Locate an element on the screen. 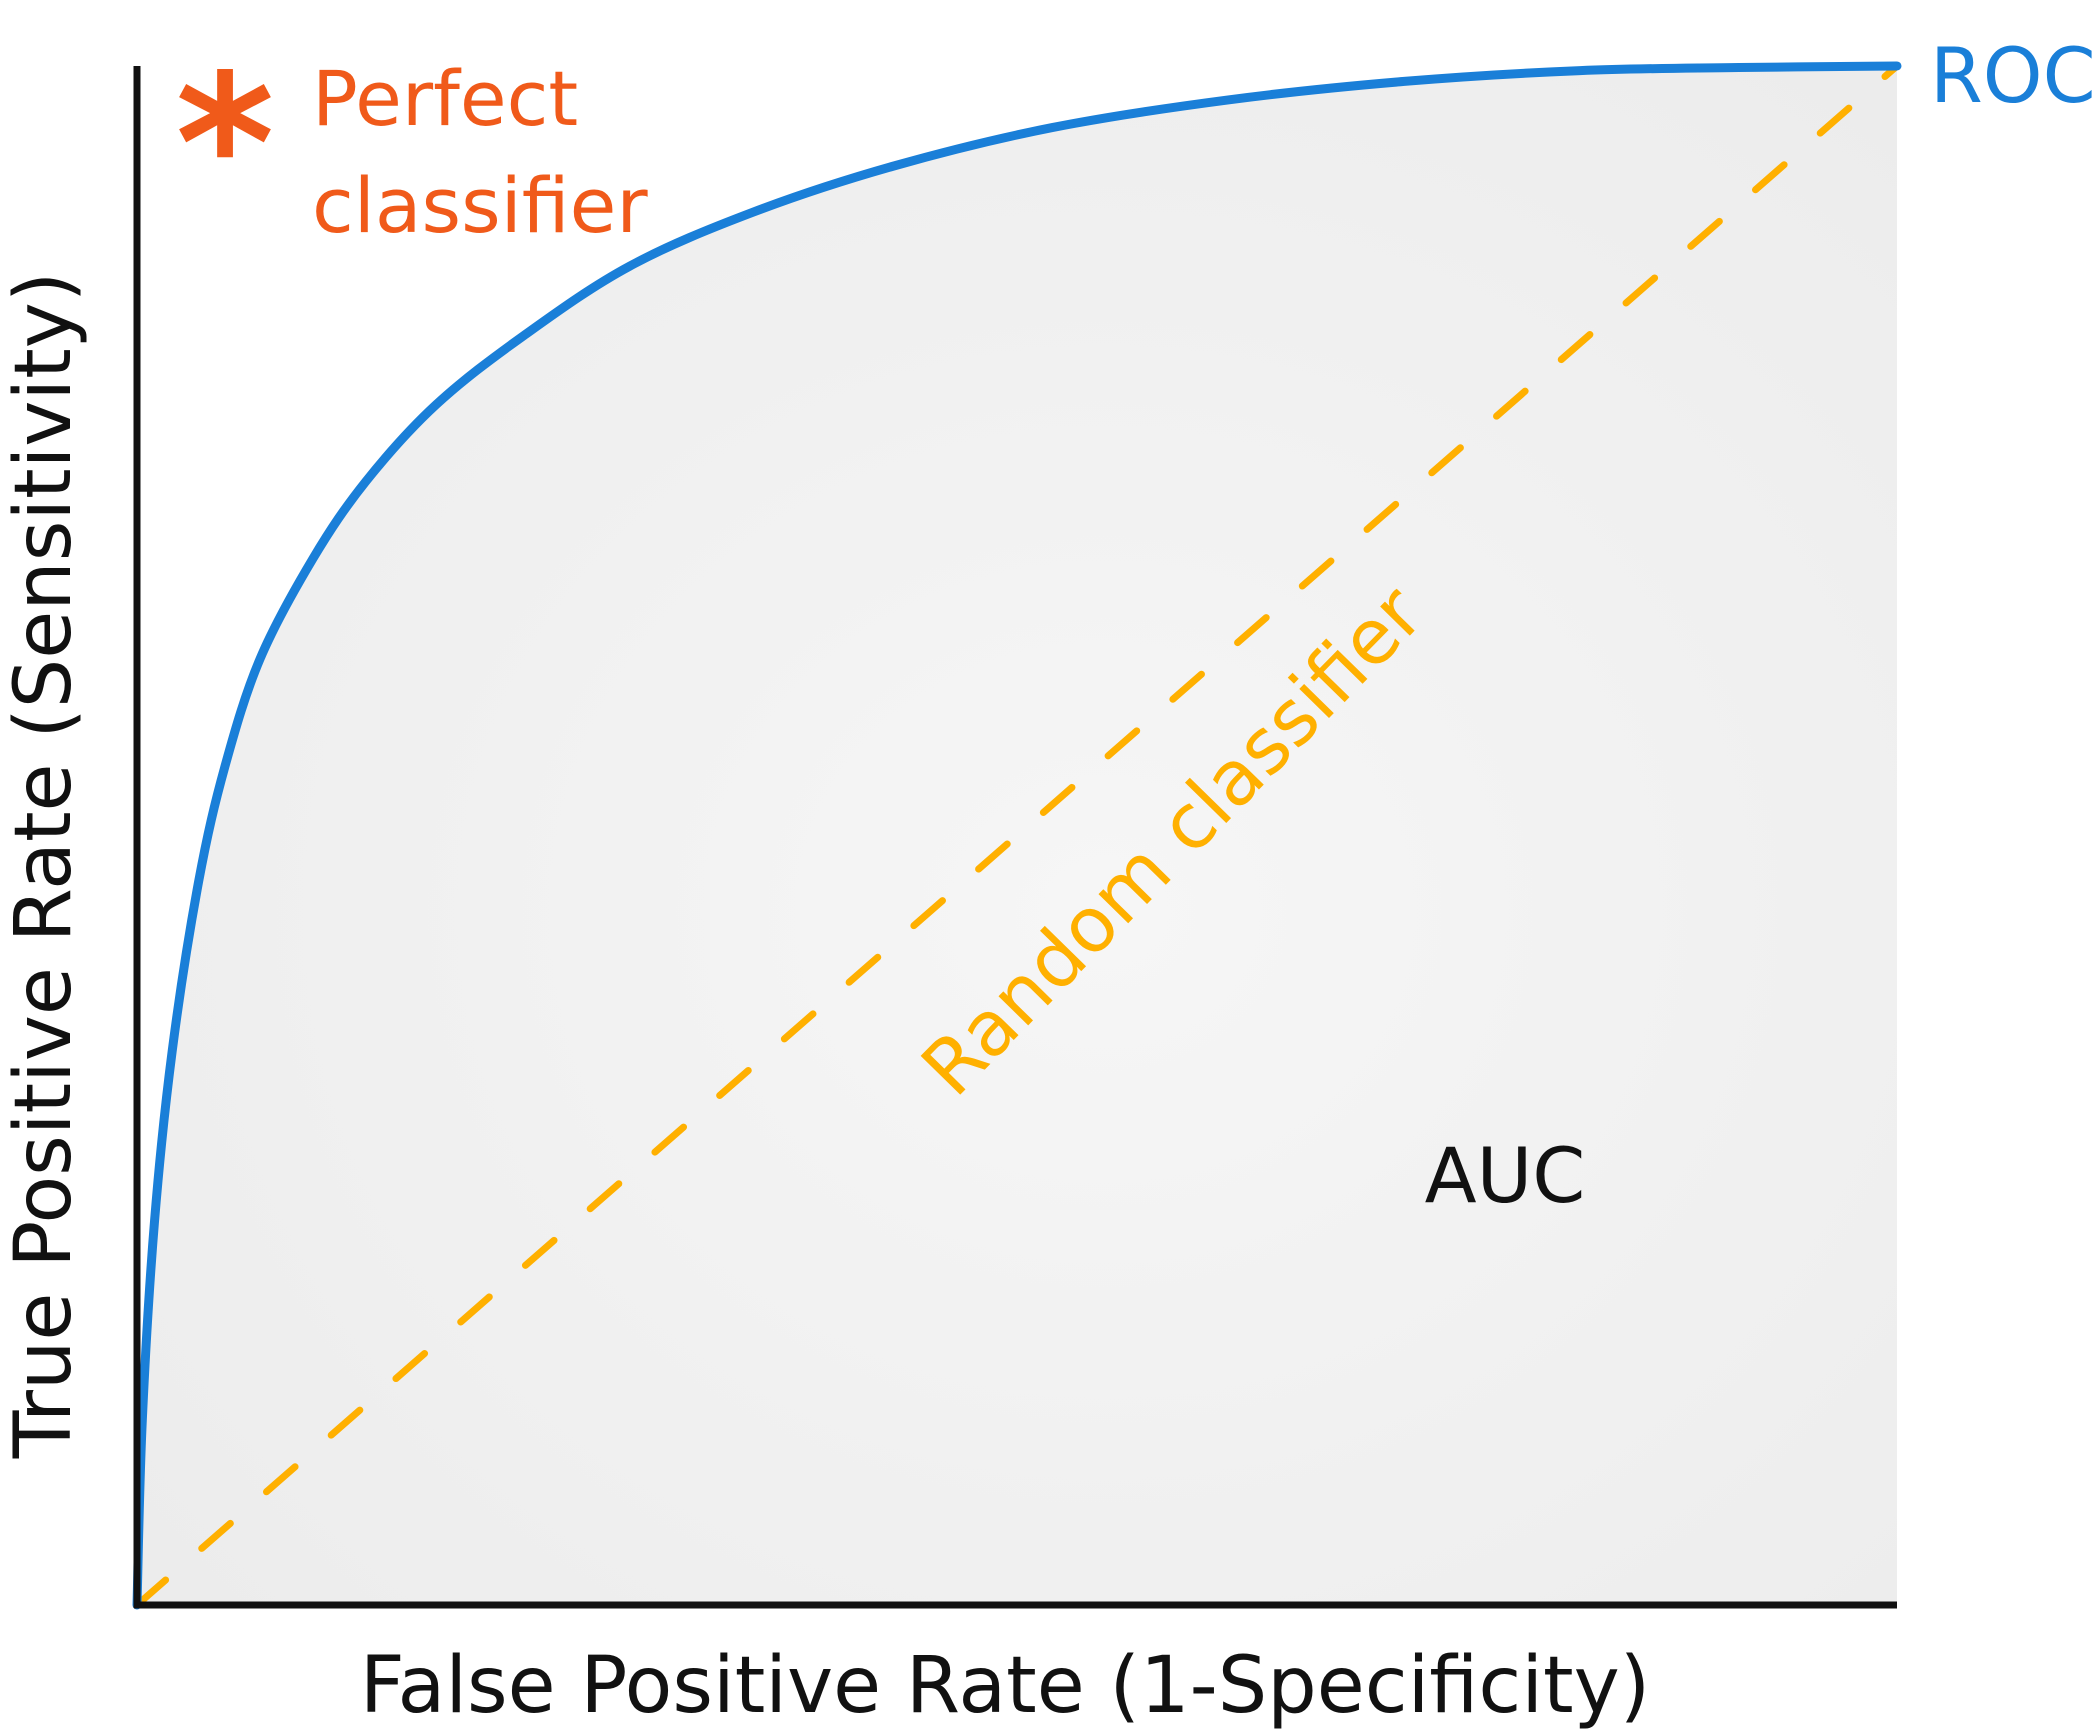  y-axis-label: True Positive Rate (Sensitivity) is located at coordinates (44, 866).